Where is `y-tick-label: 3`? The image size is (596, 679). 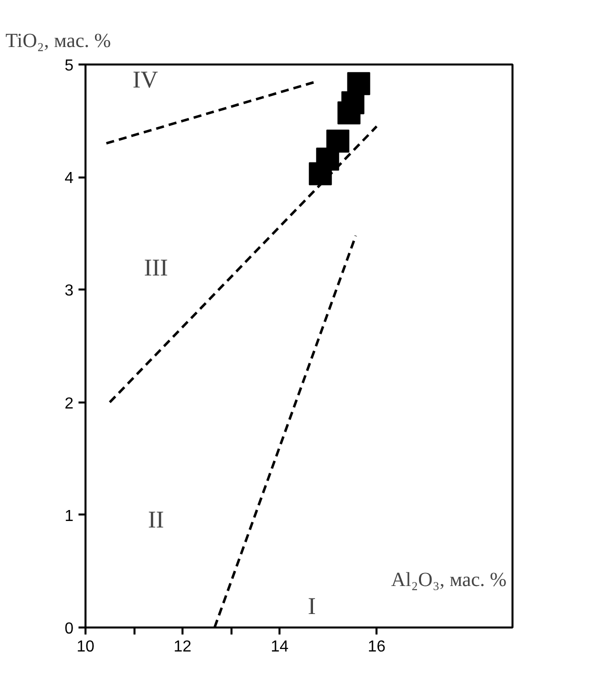 y-tick-label: 3 is located at coordinates (69, 291).